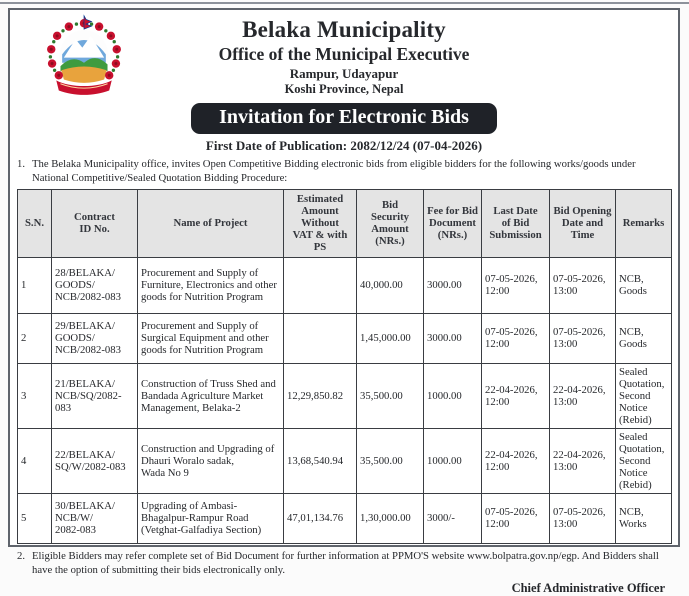 The image size is (689, 596). What do you see at coordinates (34, 518) in the screenshot?
I see `cell-sn: 5` at bounding box center [34, 518].